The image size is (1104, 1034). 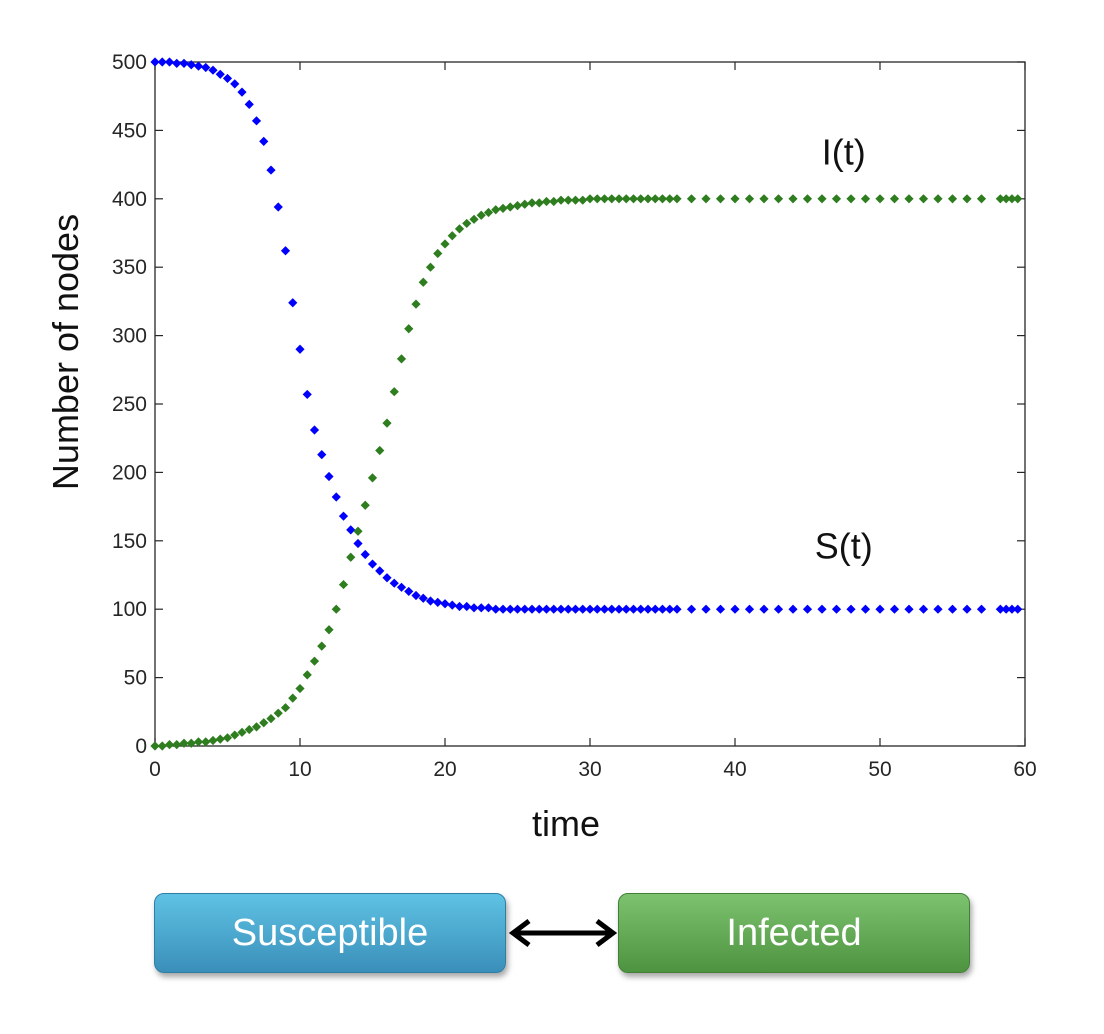 I want to click on curve-label: I(t), so click(x=844, y=152).